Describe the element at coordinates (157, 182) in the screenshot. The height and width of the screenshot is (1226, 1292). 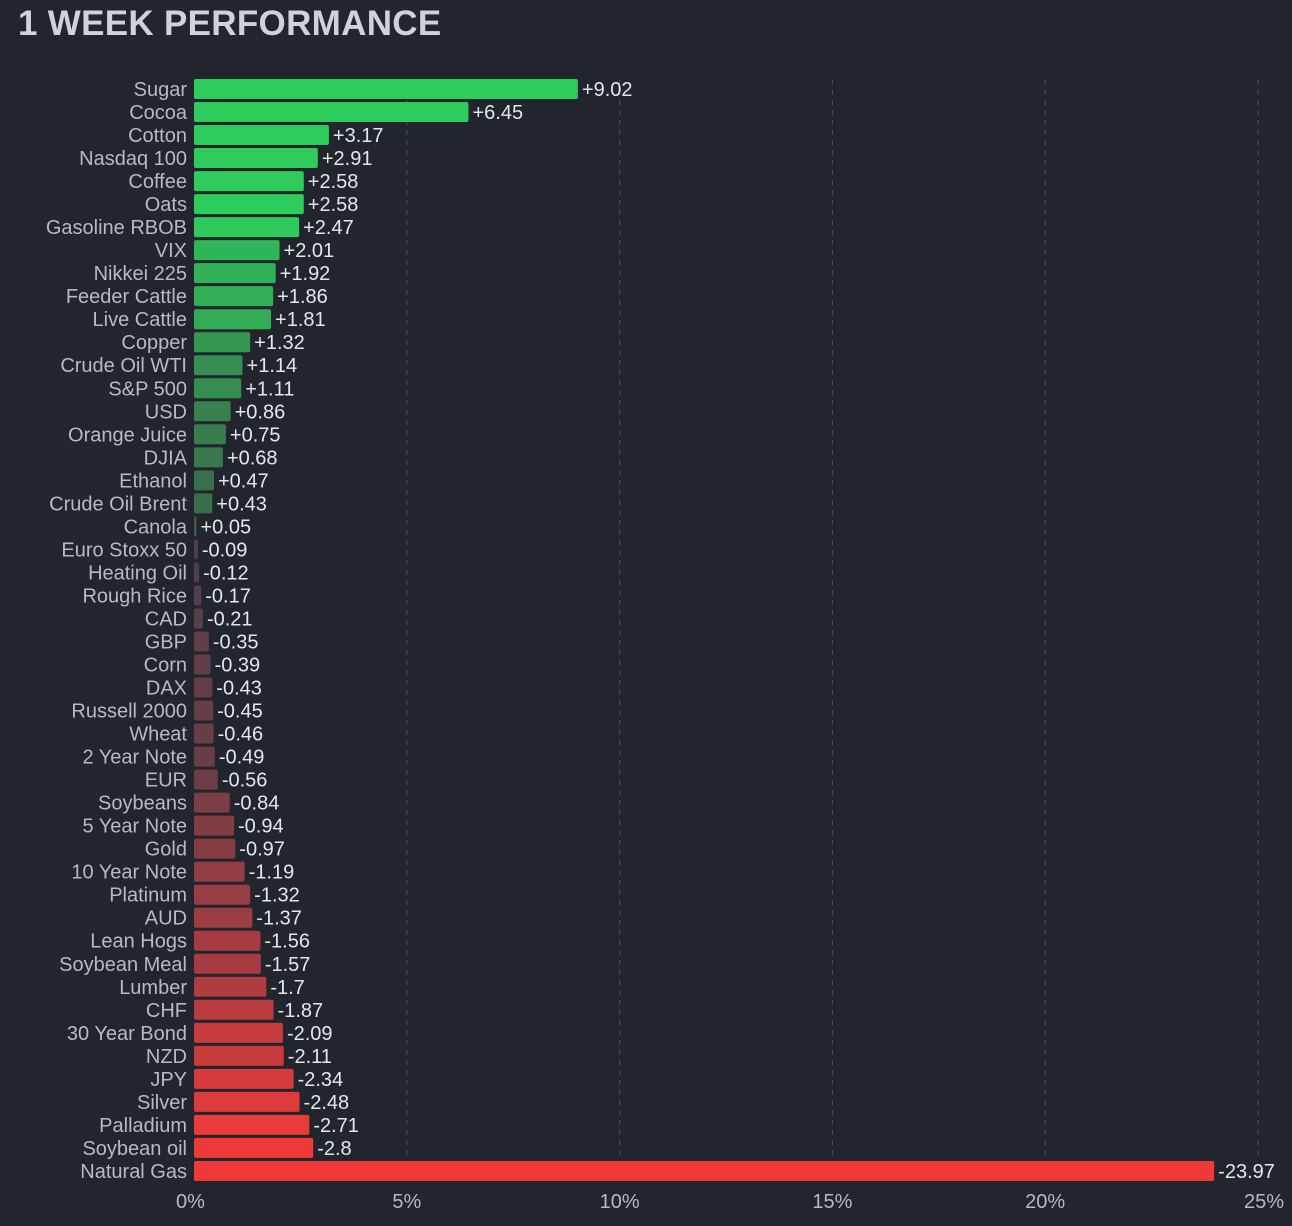
I see `category-label: Coffee` at that location.